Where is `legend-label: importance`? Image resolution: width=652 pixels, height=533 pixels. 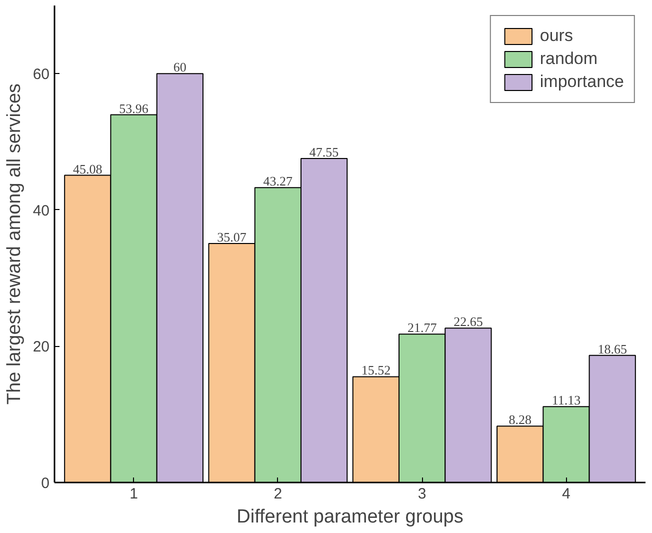 legend-label: importance is located at coordinates (582, 82).